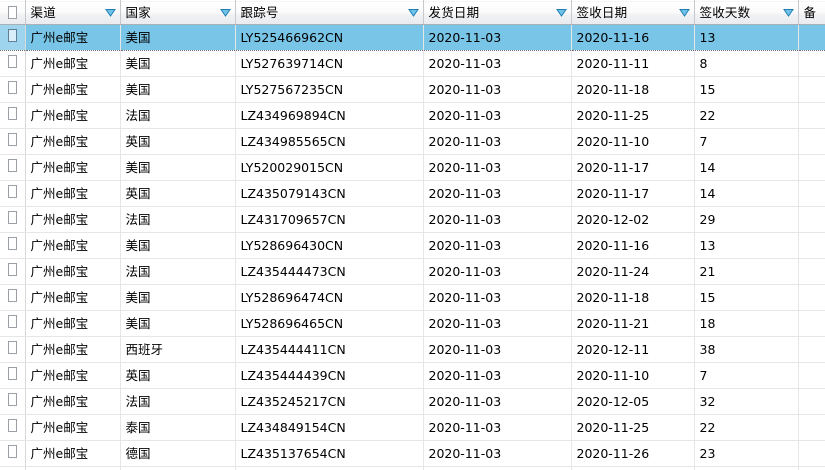 The image size is (825, 470). What do you see at coordinates (811, 12) in the screenshot?
I see `column-header-remark: 备` at bounding box center [811, 12].